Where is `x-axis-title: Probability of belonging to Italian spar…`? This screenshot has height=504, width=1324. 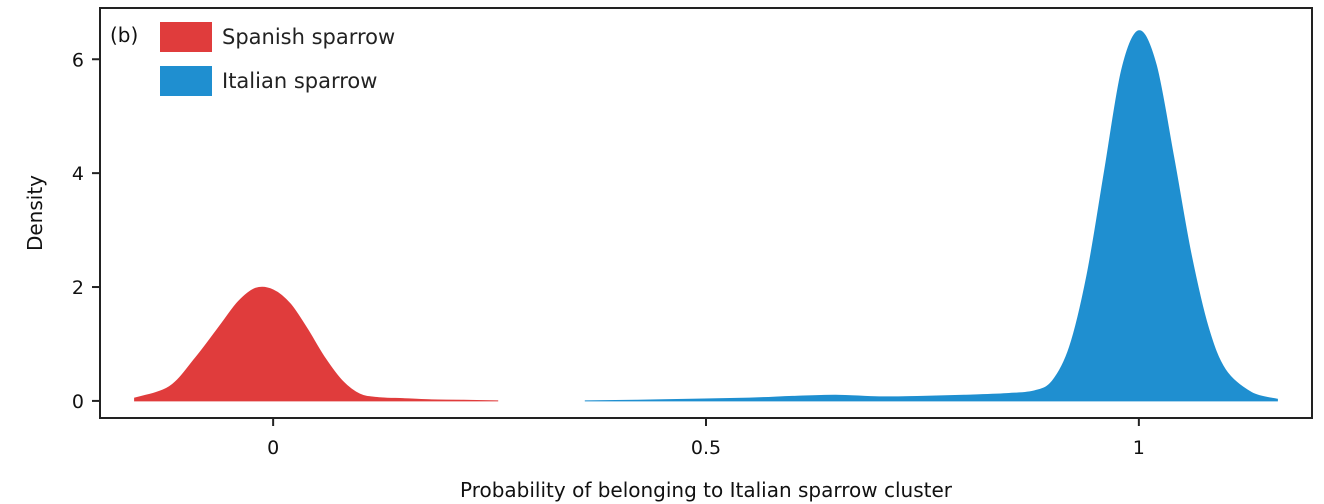
x-axis-title: Probability of belonging to Italian spar… is located at coordinates (706, 490).